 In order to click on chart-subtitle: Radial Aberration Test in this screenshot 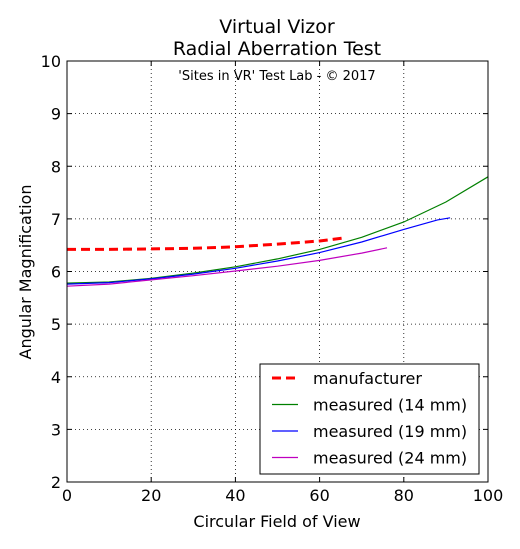, I will do `click(277, 49)`.